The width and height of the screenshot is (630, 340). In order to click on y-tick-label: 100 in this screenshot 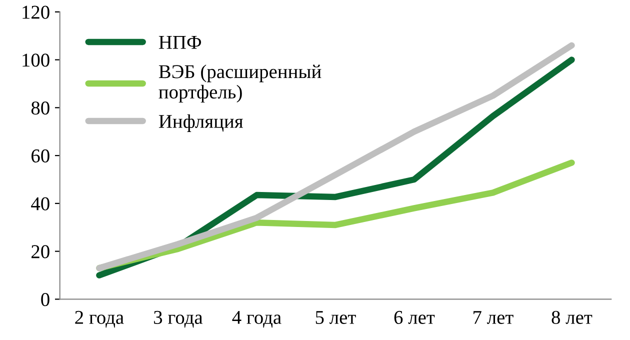, I will do `click(36, 60)`.